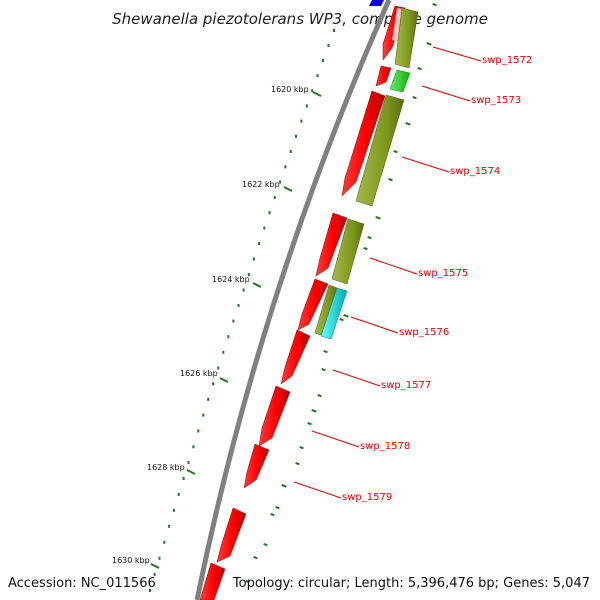 This screenshot has height=600, width=600. Describe the element at coordinates (496, 100) in the screenshot. I see `gene-label-1573: swp_1573` at that location.